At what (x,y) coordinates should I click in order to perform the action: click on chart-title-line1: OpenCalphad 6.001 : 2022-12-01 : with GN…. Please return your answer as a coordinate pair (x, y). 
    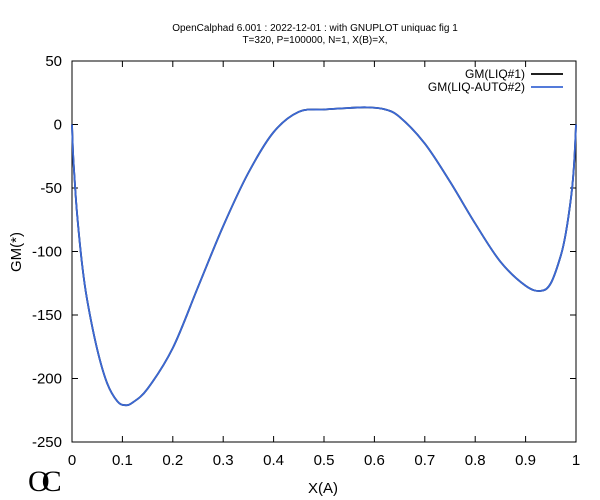
    Looking at the image, I should click on (315, 28).